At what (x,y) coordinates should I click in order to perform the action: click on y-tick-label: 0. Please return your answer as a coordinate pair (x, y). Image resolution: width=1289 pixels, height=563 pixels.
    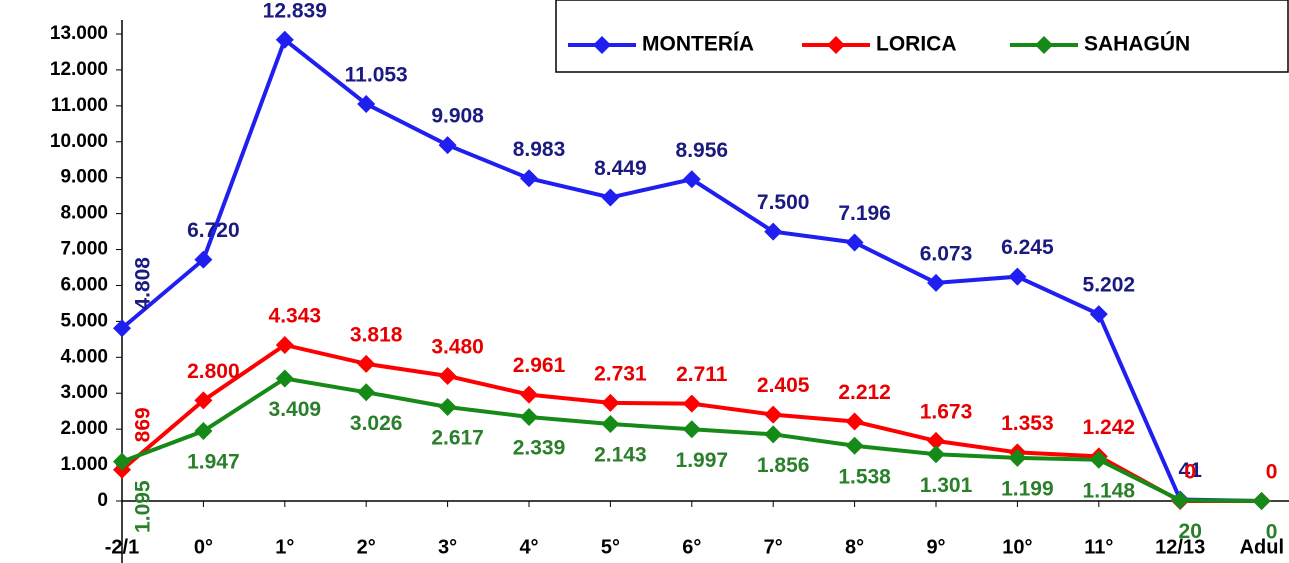
    Looking at the image, I should click on (102, 500).